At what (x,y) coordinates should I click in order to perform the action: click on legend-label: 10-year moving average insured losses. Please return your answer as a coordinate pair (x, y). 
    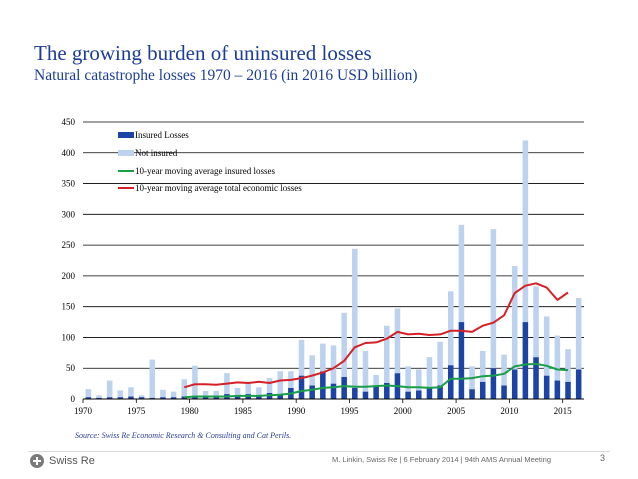
    Looking at the image, I should click on (205, 171).